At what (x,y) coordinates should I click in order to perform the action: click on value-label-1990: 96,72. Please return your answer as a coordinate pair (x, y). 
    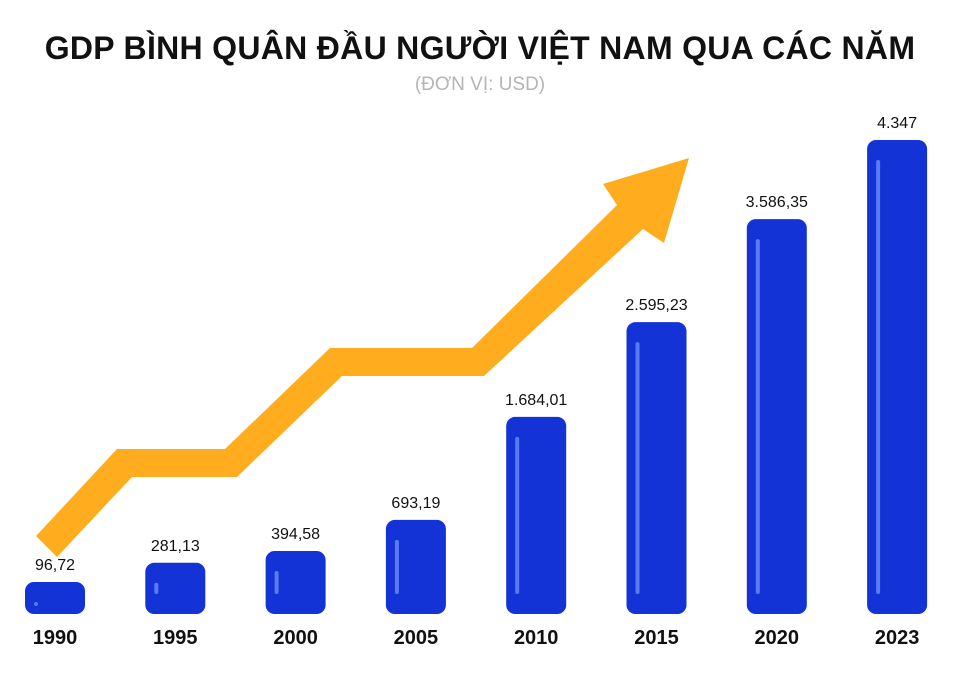
    Looking at the image, I should click on (55, 565).